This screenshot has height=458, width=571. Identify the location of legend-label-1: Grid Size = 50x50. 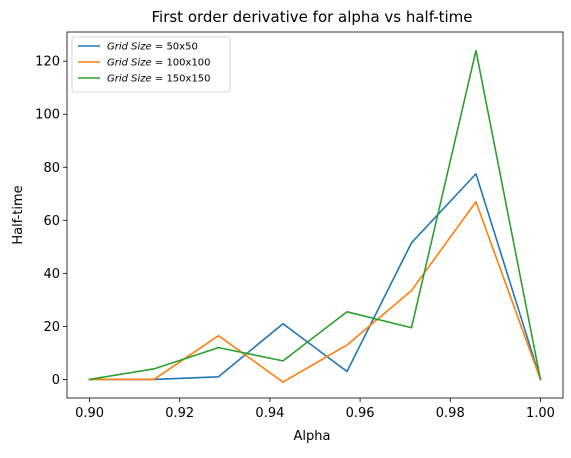
(152, 47).